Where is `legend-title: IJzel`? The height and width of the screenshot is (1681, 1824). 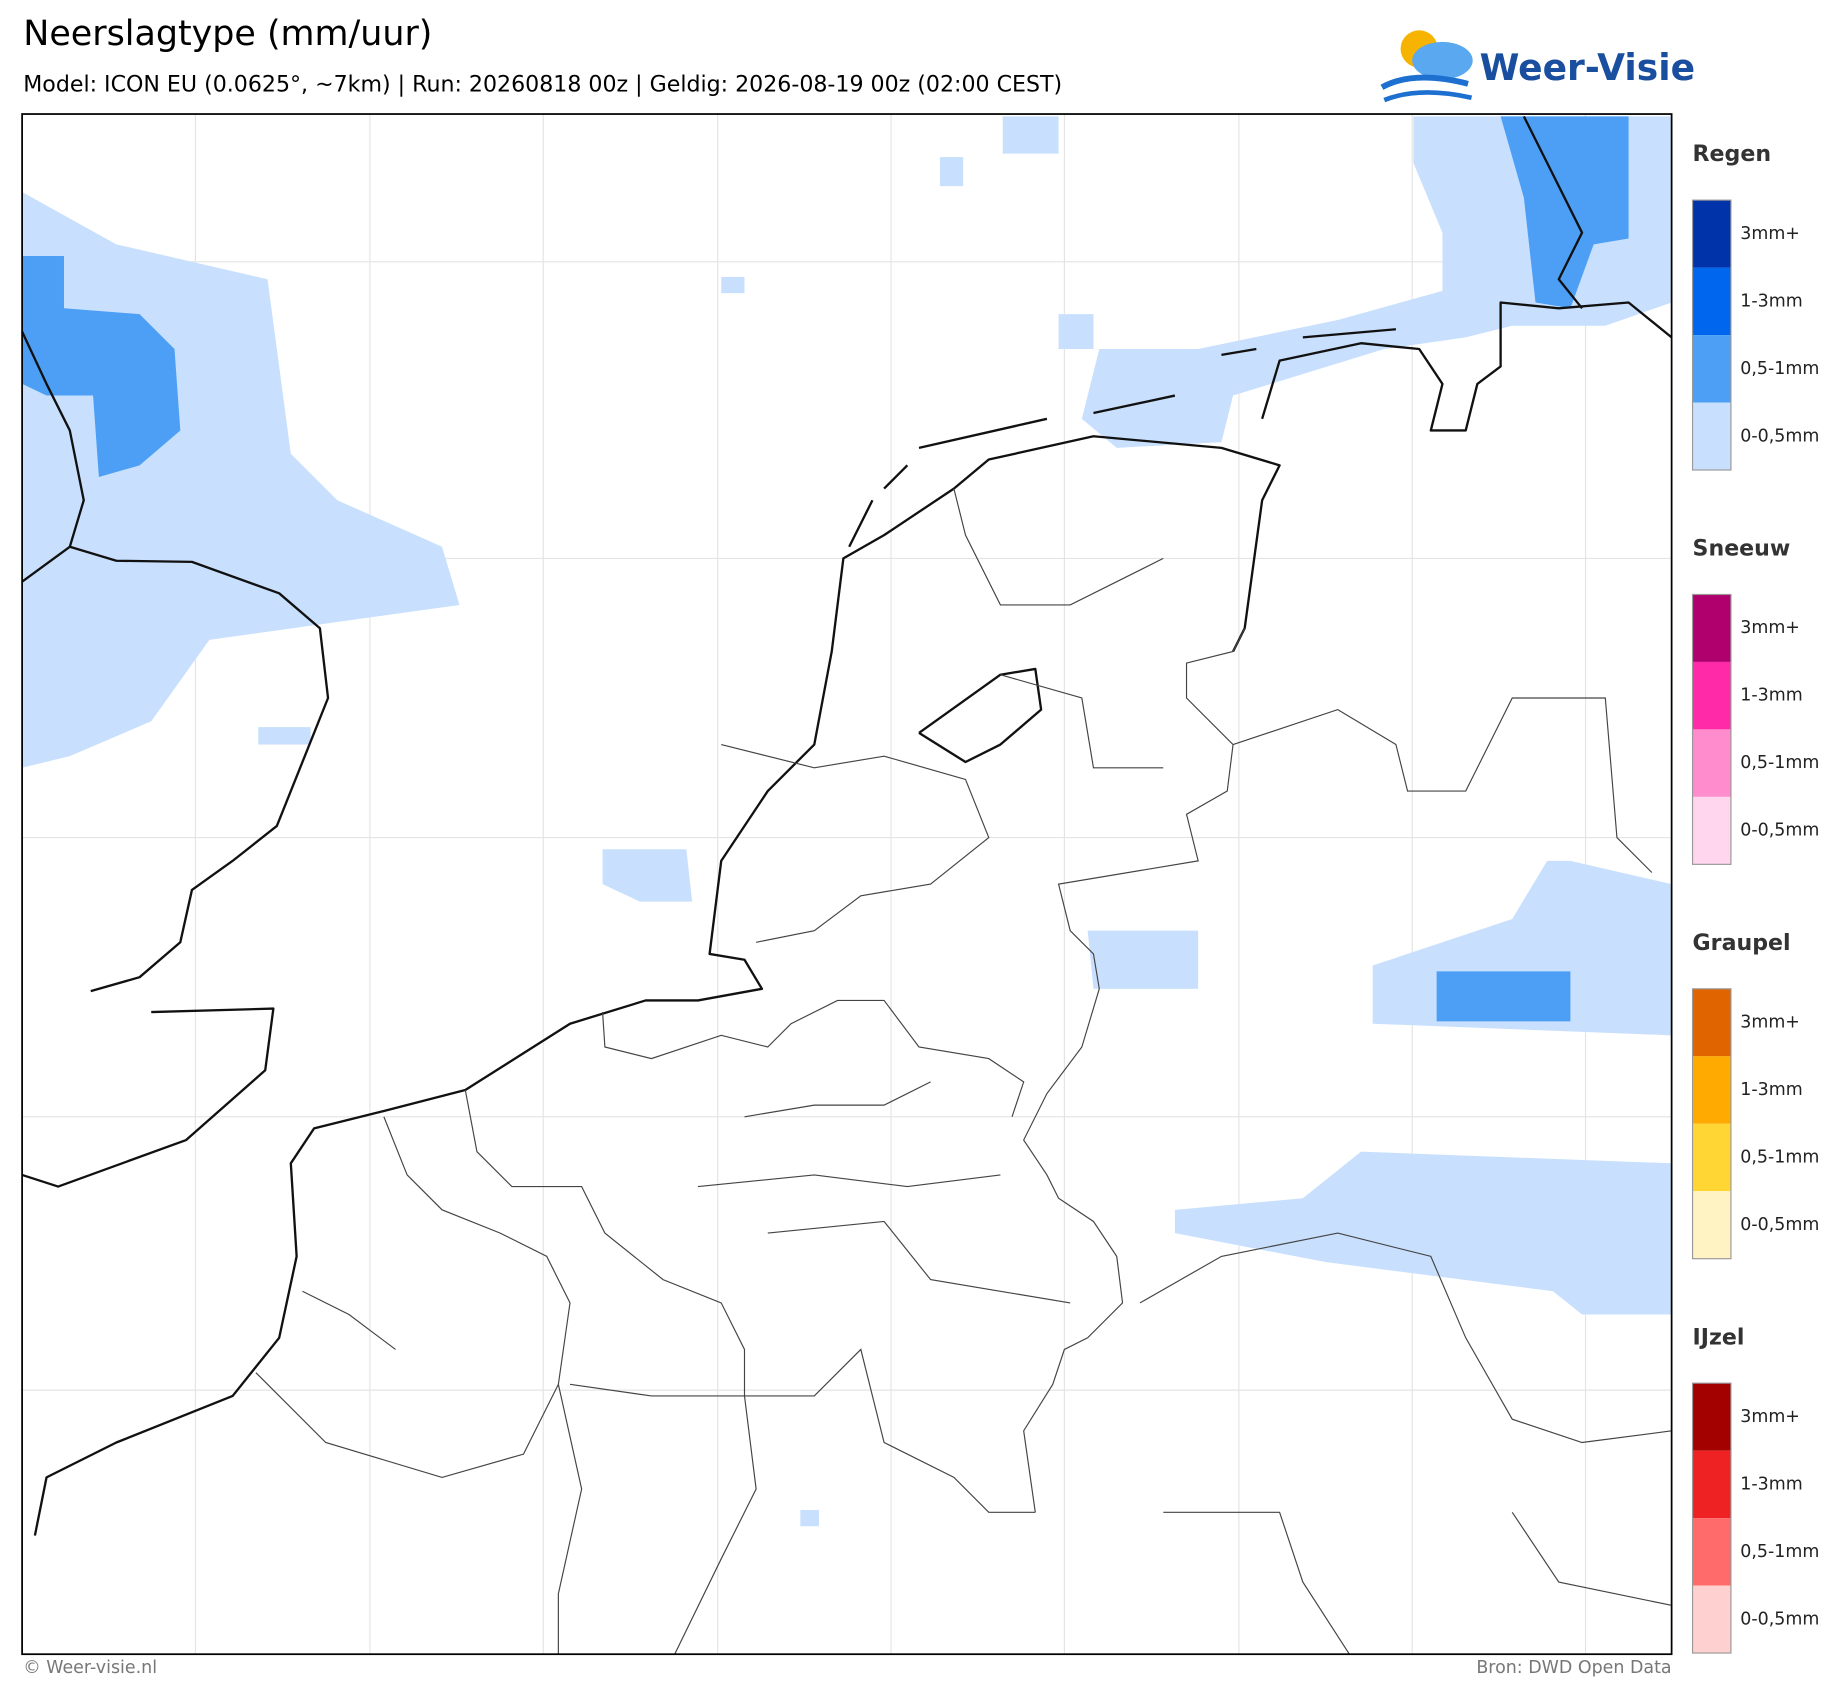
legend-title: IJzel is located at coordinates (1719, 1337).